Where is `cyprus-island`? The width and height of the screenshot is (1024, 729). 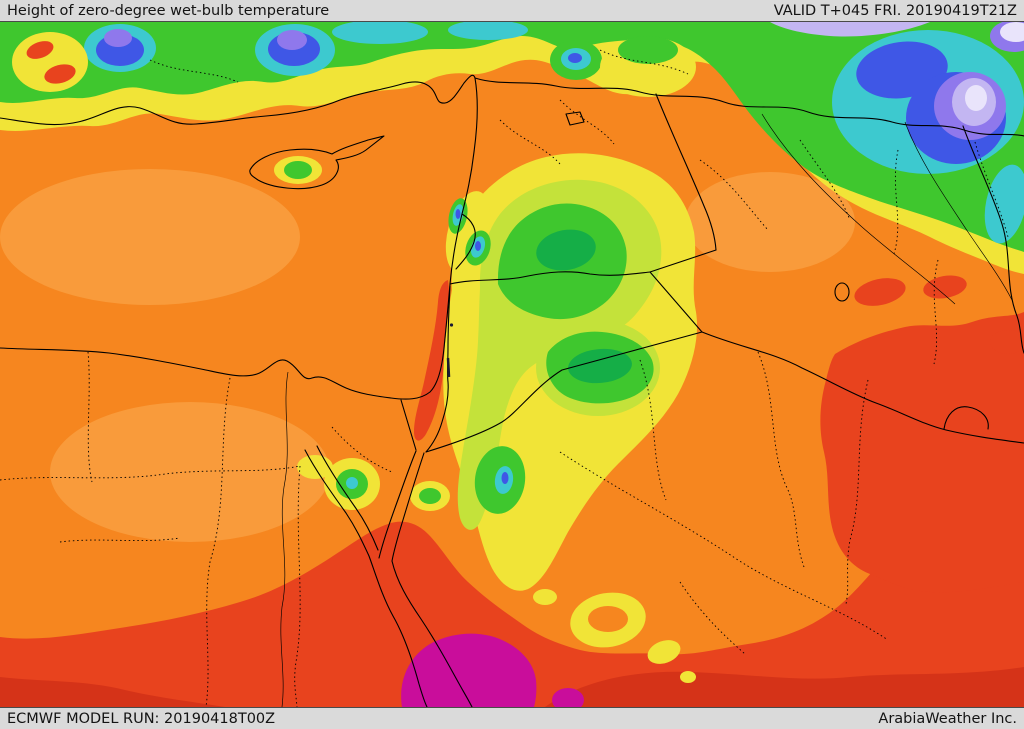 cyprus-island is located at coordinates (316, 162).